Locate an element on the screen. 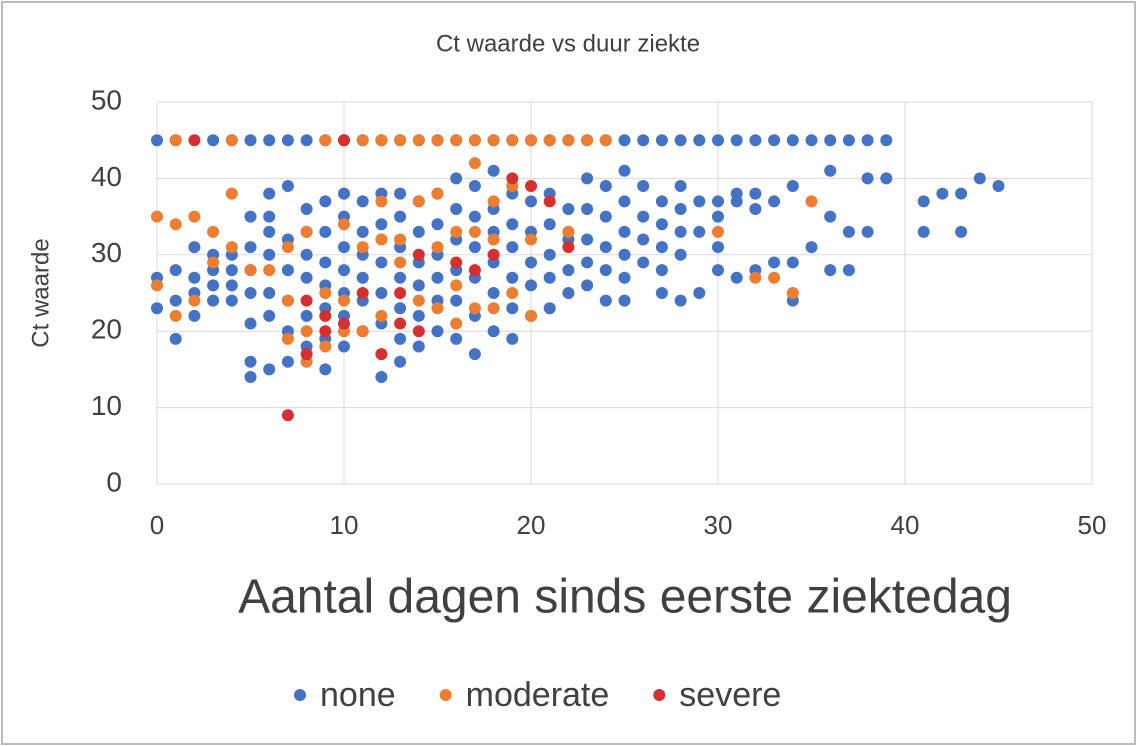 The image size is (1137, 746). y-axis-label: Ct waarde is located at coordinates (40, 292).